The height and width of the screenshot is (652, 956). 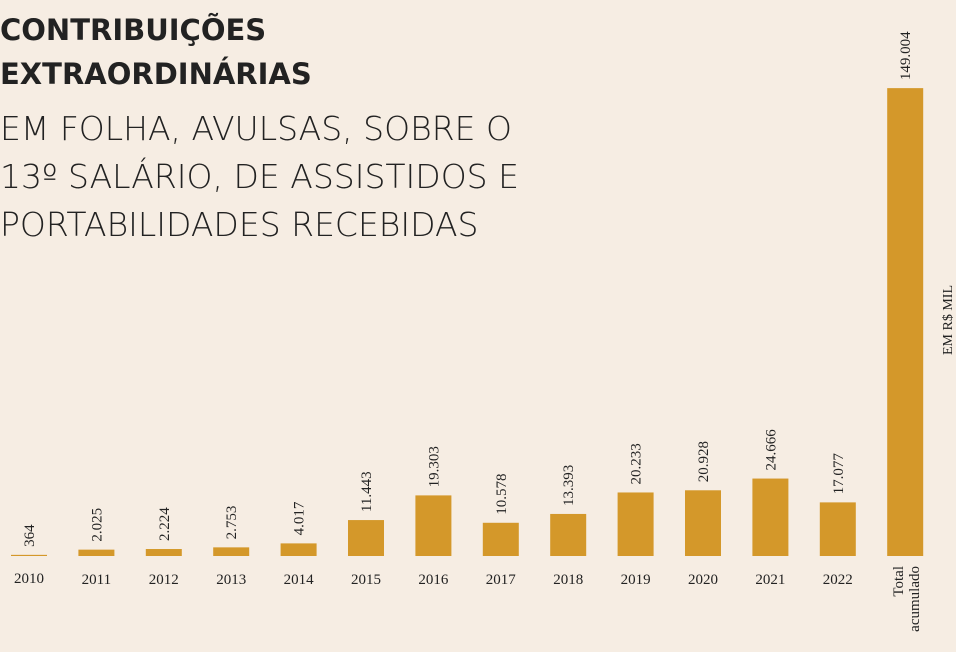 What do you see at coordinates (29, 579) in the screenshot?
I see `x-tick-label: 2010` at bounding box center [29, 579].